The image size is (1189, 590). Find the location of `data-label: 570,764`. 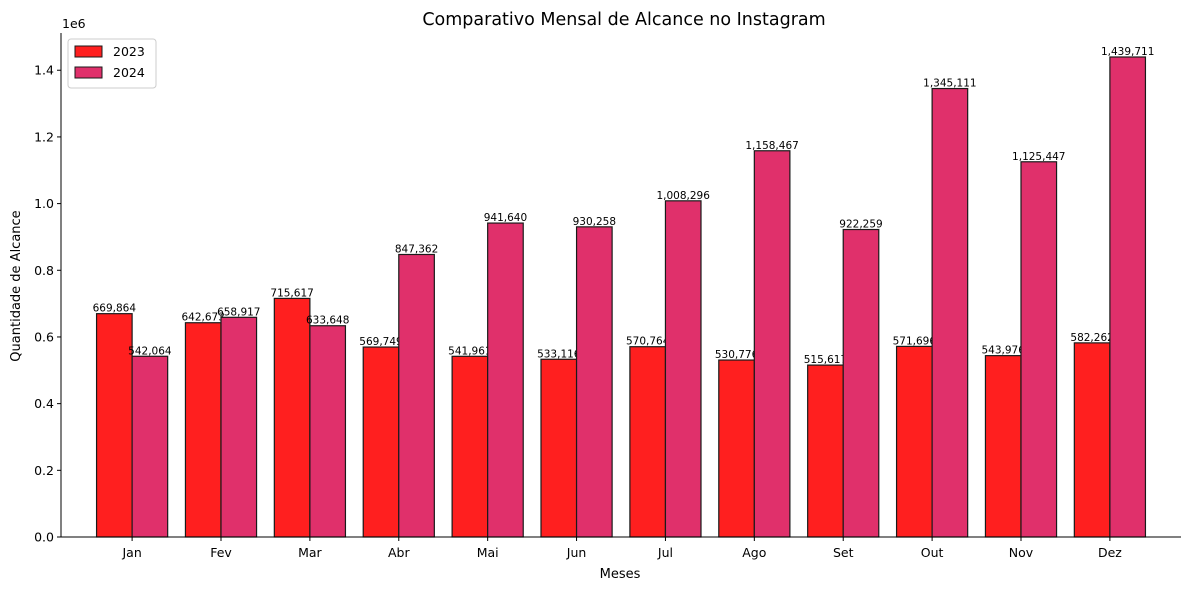

data-label: 570,764 is located at coordinates (648, 342).